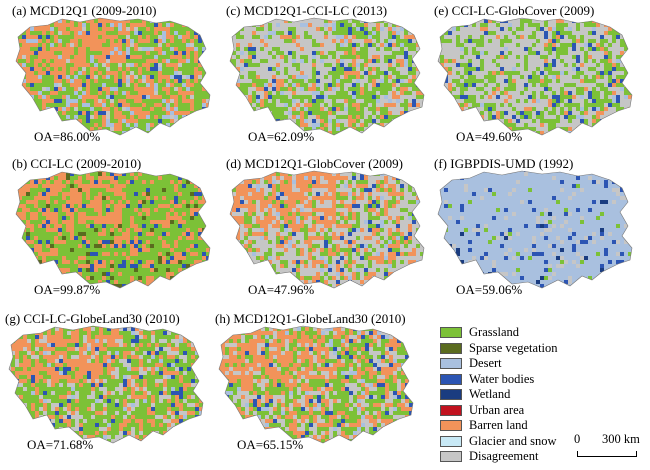 The width and height of the screenshot is (650, 470). I want to click on map-panel-h: (h) MCD12Q1-GlobeLand30 (2010) OA=65.15%, so click(318, 387).